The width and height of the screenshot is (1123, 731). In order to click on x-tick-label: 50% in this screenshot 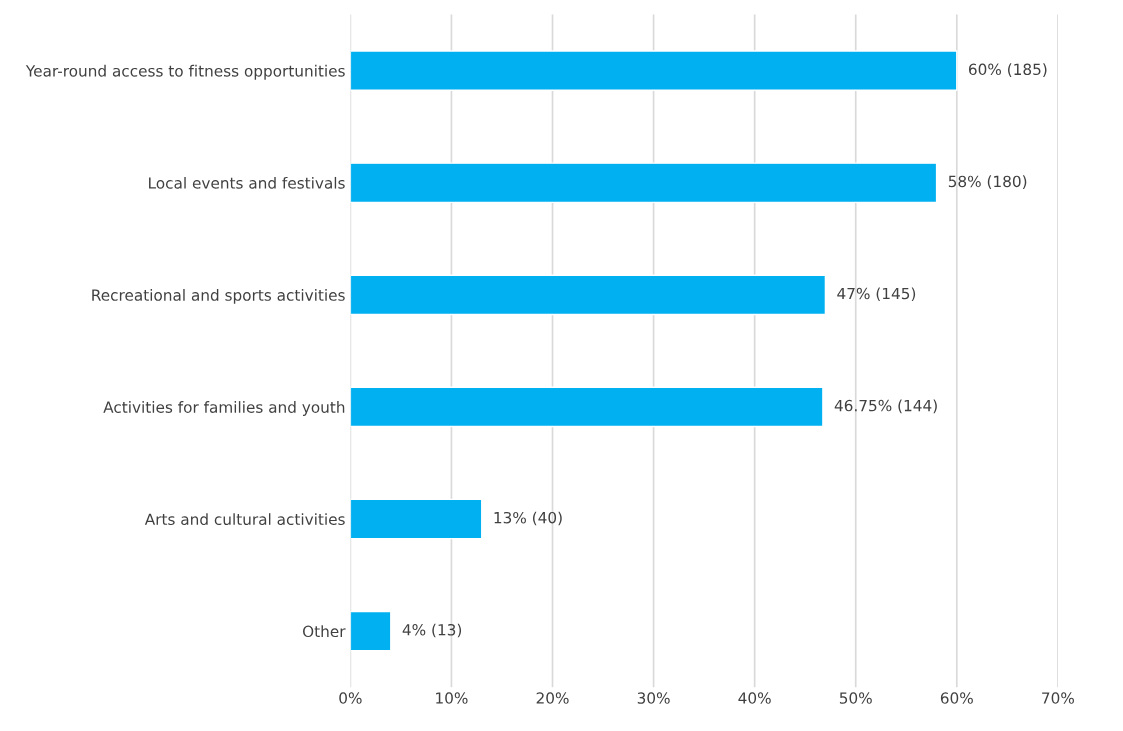, I will do `click(855, 698)`.